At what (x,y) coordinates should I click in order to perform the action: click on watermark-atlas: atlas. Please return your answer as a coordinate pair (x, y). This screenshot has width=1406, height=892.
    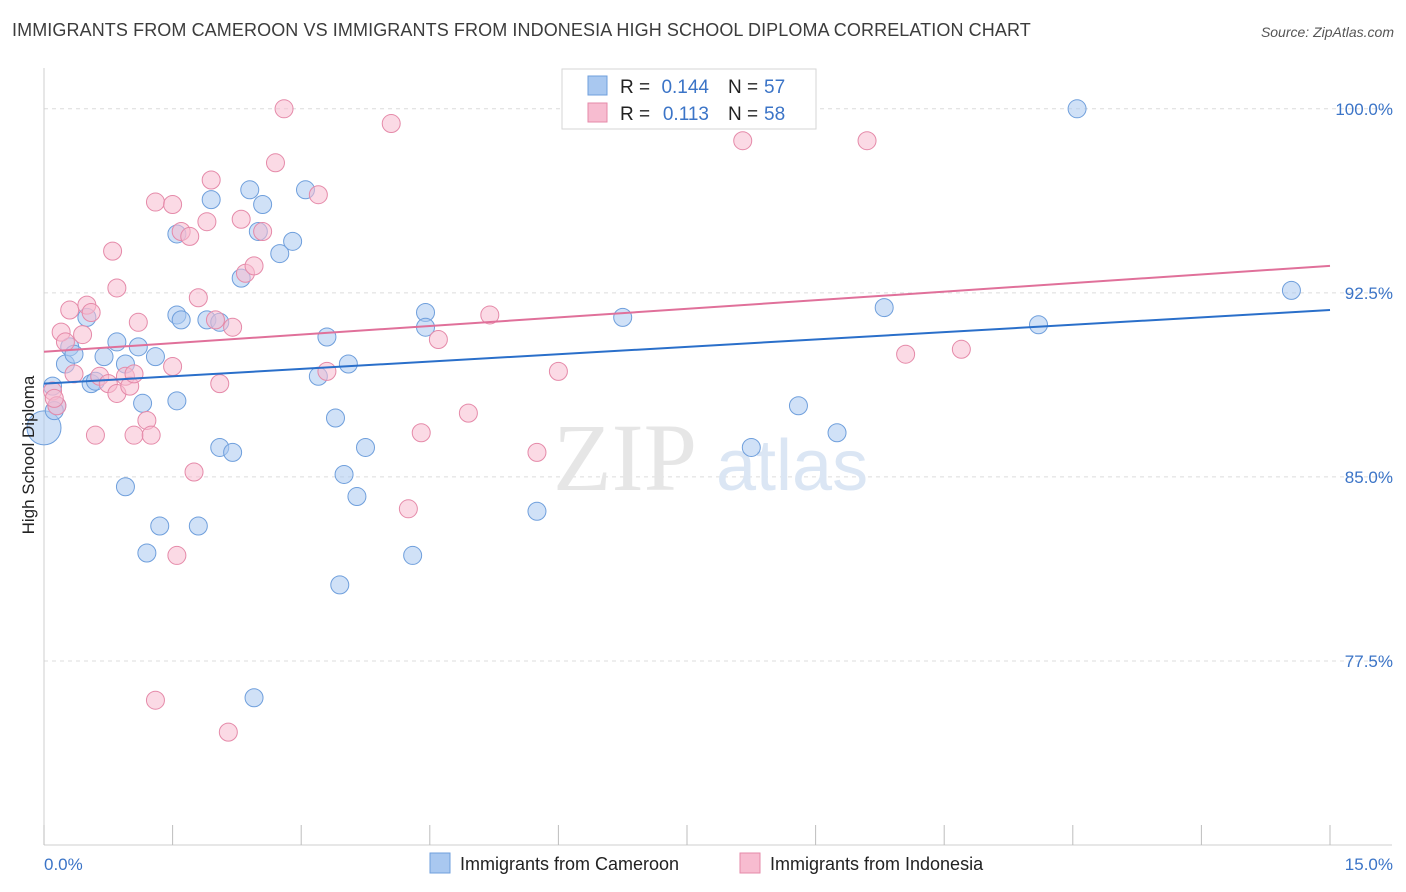
    Looking at the image, I should click on (792, 466).